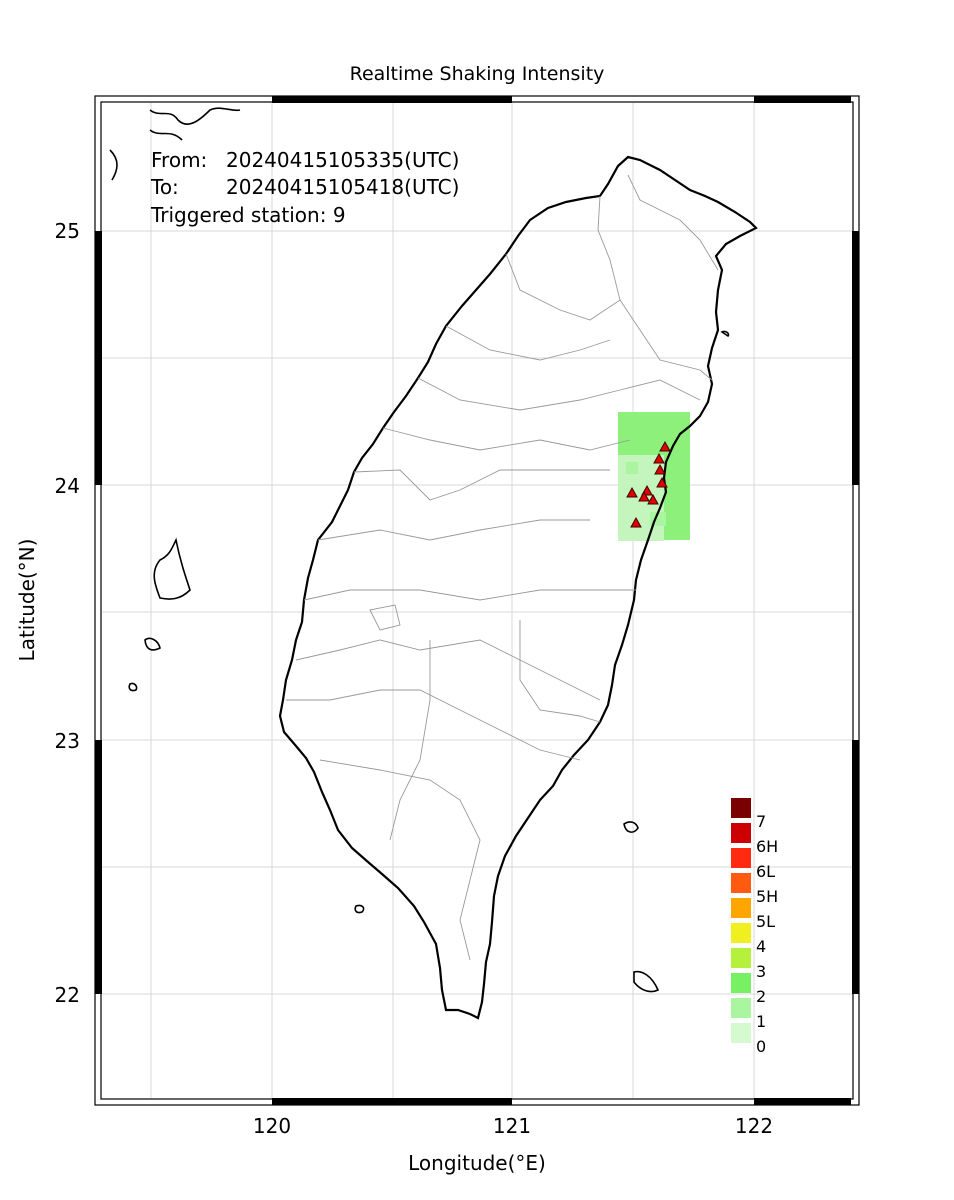 This screenshot has height=1200, width=954. I want to click on legend-label: 0, so click(761, 1046).